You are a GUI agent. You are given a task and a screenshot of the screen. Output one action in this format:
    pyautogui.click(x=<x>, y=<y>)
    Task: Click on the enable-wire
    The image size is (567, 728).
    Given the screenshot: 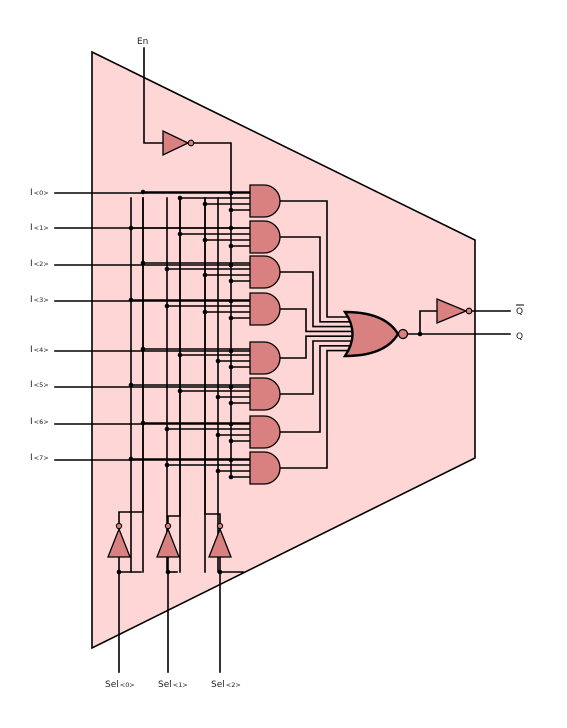 What is the action you would take?
    pyautogui.click(x=153, y=95)
    